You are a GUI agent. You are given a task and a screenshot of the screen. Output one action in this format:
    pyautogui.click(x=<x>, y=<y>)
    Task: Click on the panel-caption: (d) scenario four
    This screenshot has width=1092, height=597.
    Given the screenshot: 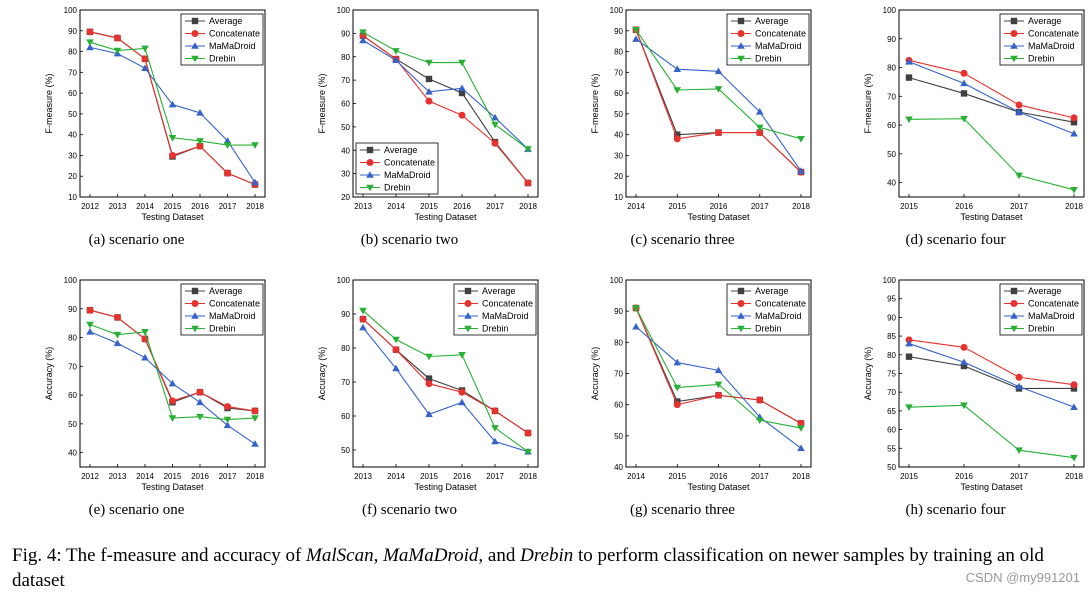 What is the action you would take?
    pyautogui.click(x=955, y=240)
    